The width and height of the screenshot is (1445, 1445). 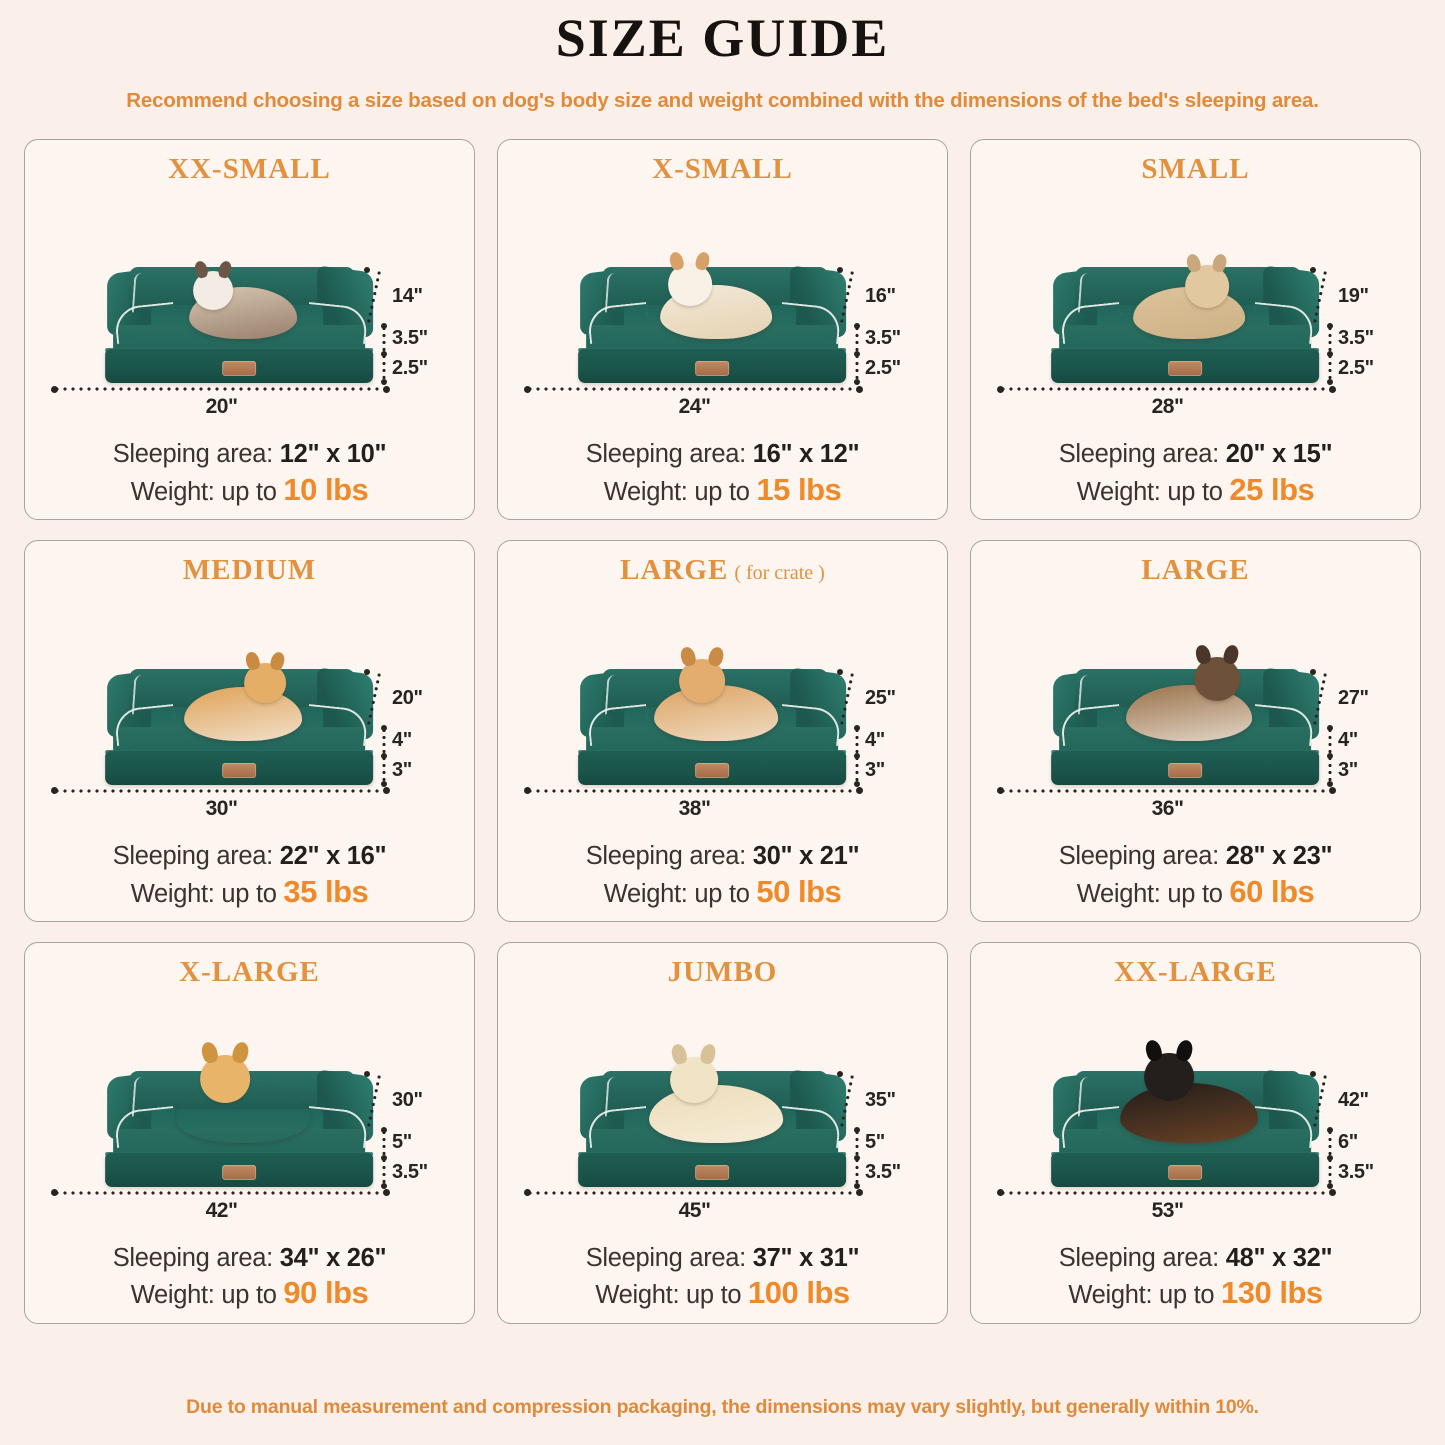 What do you see at coordinates (875, 1142) in the screenshot?
I see `dim-row-bolster: 5"` at bounding box center [875, 1142].